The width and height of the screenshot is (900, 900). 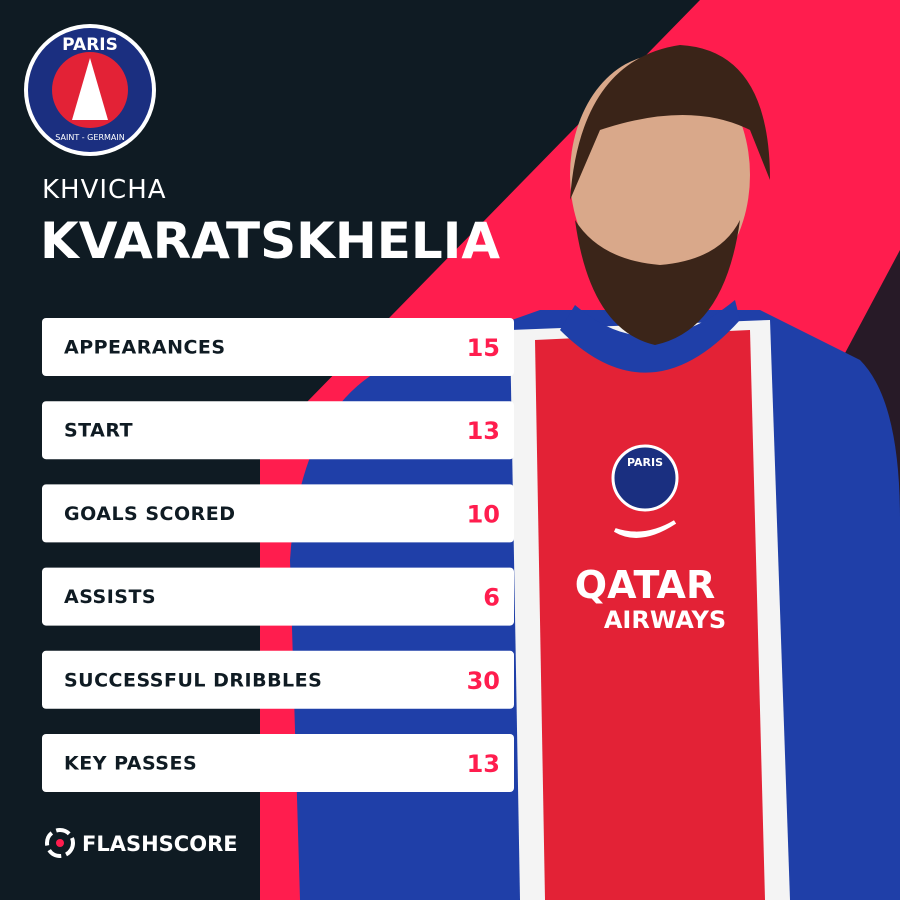 What do you see at coordinates (90, 90) in the screenshot?
I see `club-logo: PARIS SAINT - GERMAIN` at bounding box center [90, 90].